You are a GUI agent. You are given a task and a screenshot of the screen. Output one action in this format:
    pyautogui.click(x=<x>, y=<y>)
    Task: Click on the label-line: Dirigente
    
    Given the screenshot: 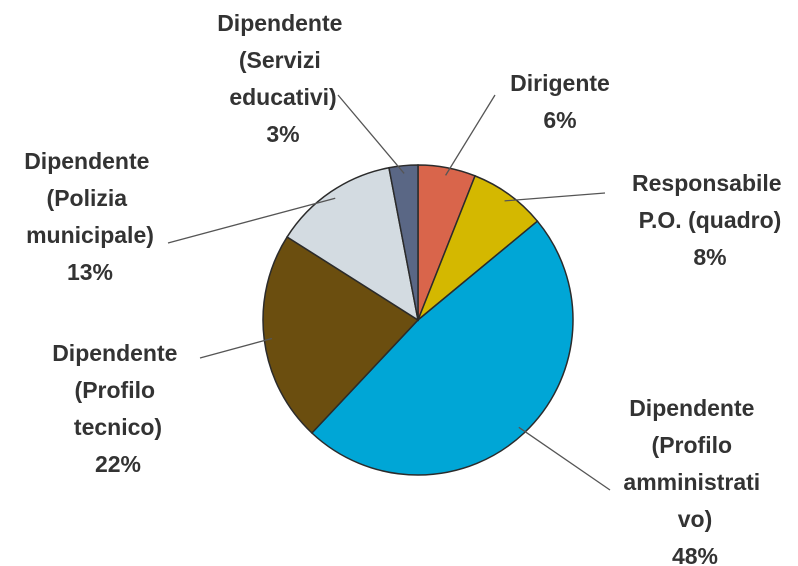 What is the action you would take?
    pyautogui.click(x=560, y=83)
    